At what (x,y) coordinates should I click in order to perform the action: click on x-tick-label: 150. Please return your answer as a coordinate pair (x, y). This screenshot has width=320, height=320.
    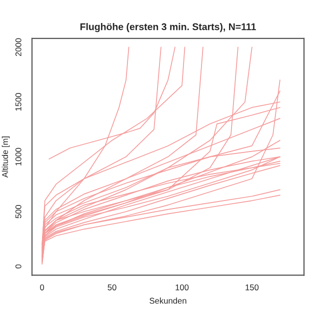
    Looking at the image, I should click on (252, 287).